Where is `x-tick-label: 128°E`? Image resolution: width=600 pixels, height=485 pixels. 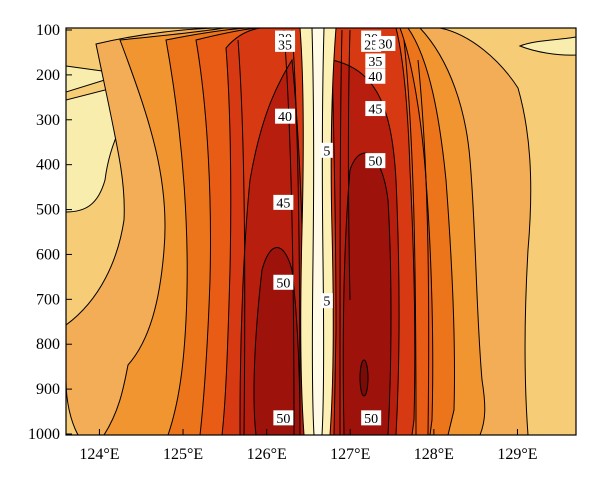
x-tick-label: 128°E is located at coordinates (434, 454).